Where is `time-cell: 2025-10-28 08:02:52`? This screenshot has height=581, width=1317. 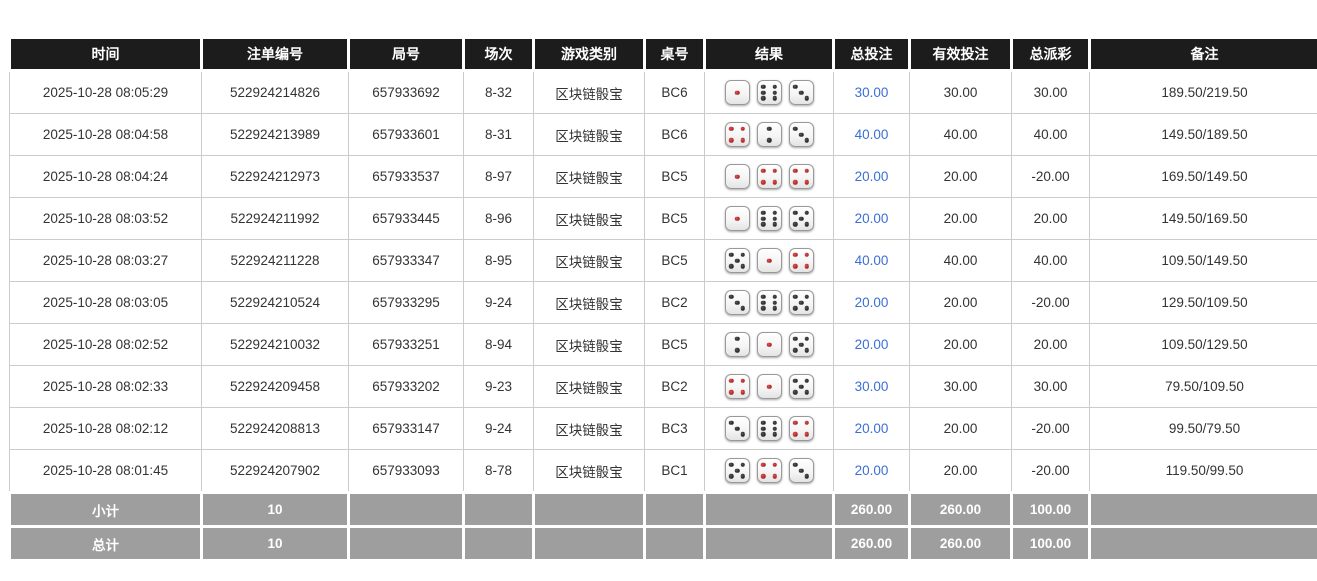
time-cell: 2025-10-28 08:02:52 is located at coordinates (105, 344).